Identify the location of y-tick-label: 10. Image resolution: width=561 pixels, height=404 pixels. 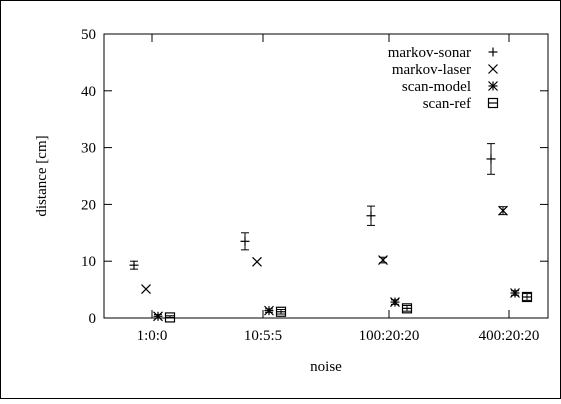
(88, 262).